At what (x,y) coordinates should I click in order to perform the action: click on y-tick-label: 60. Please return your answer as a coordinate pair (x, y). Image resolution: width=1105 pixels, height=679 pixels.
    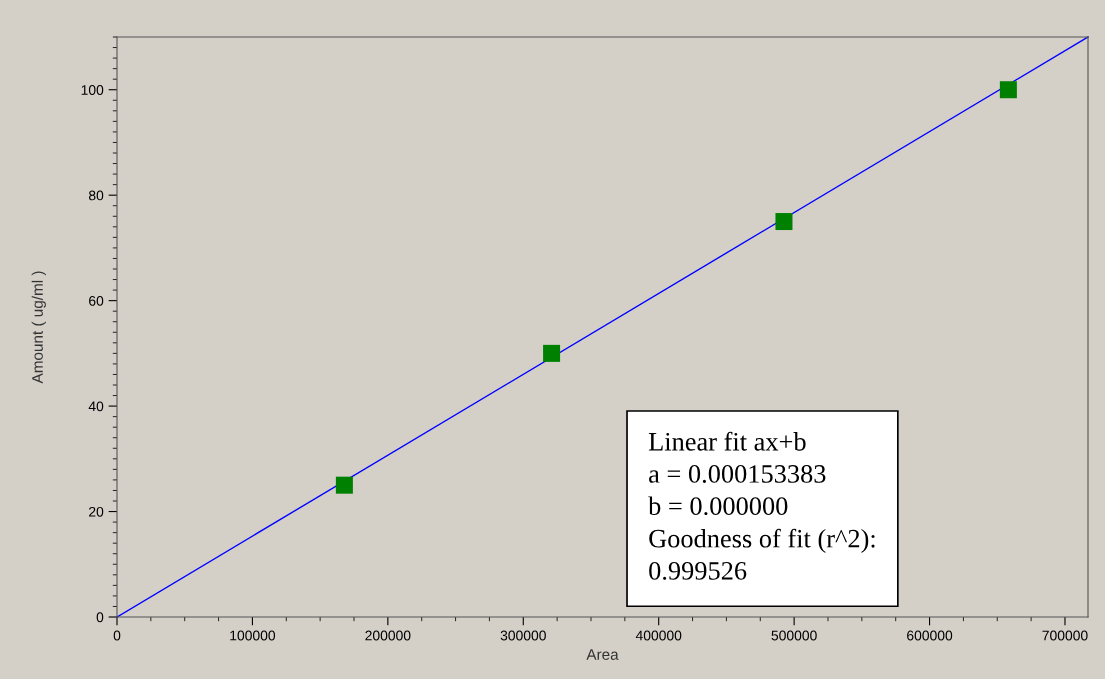
    Looking at the image, I should click on (96, 300).